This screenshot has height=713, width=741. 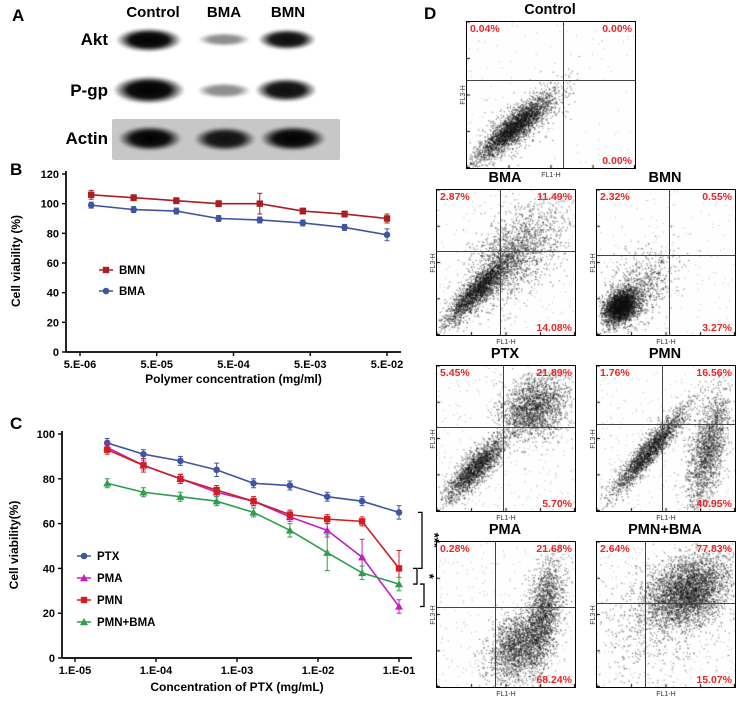 I want to click on quadrant-pct-lower-right: 40.95%, so click(x=714, y=504).